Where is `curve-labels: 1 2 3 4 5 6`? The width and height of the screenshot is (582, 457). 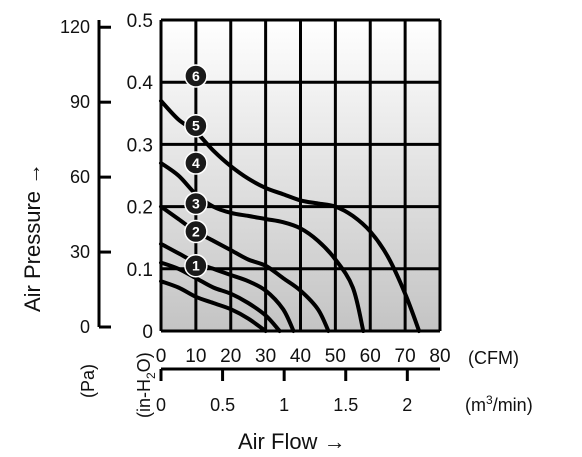 curve-labels: 1 2 3 4 5 6 is located at coordinates (196, 171).